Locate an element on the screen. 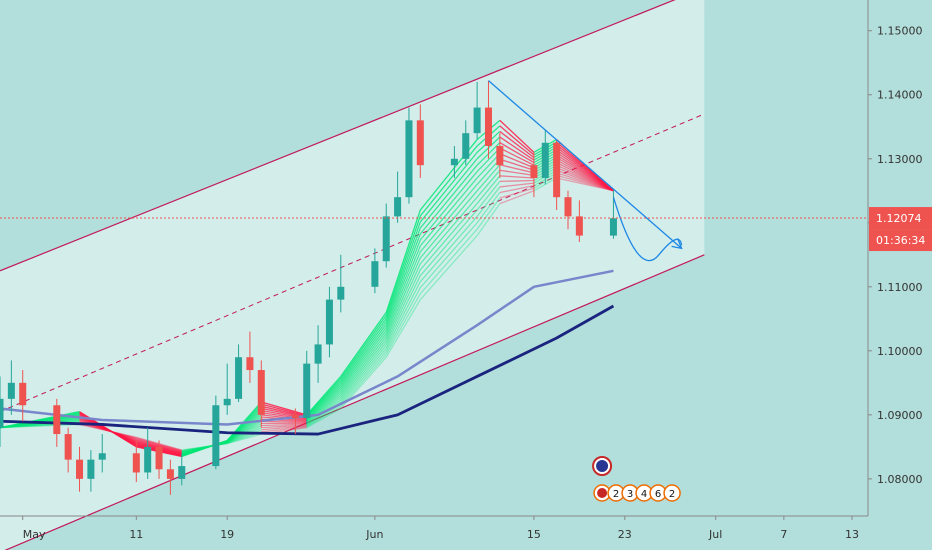  x-tick-label: Jul is located at coordinates (715, 534).